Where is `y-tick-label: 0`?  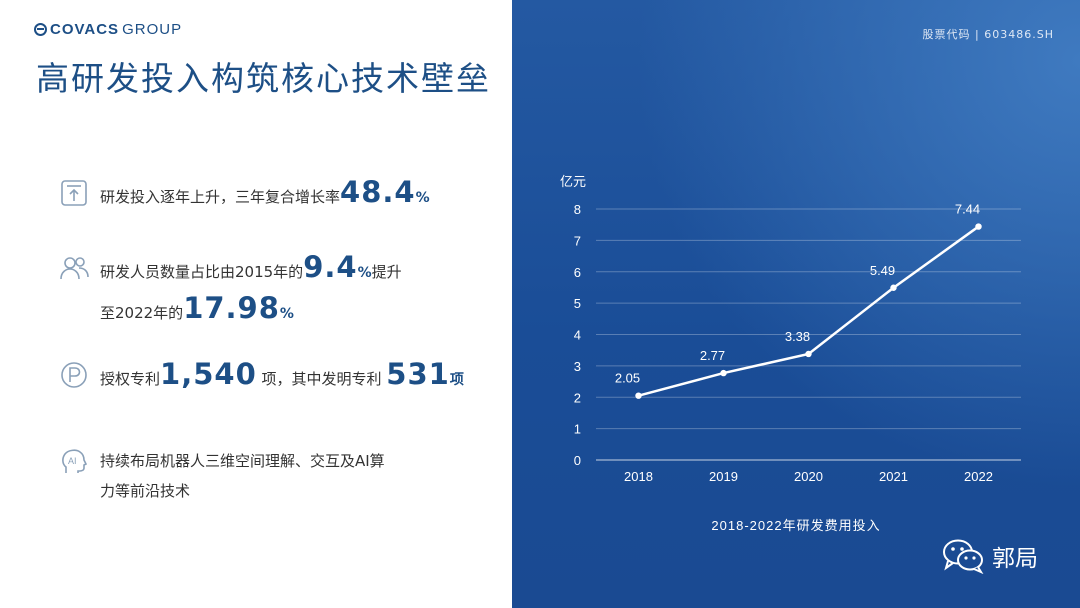 y-tick-label: 0 is located at coordinates (577, 460).